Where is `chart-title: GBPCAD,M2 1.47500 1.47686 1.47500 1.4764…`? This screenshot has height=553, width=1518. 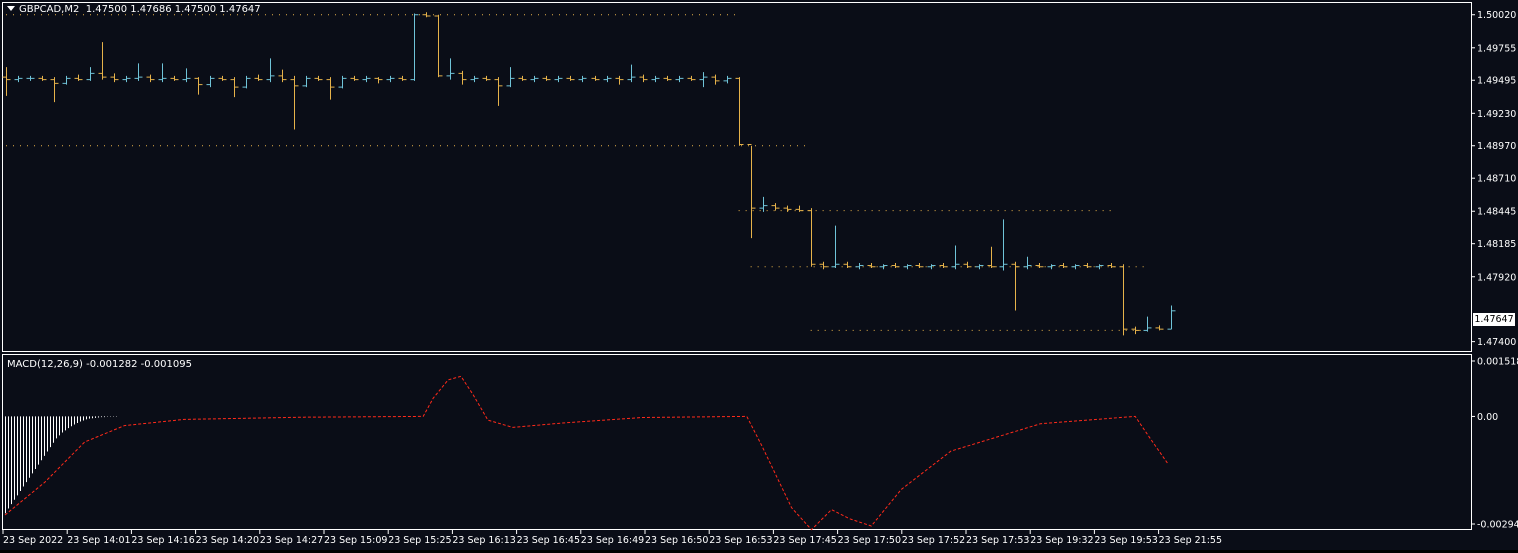 chart-title: GBPCAD,M2 1.47500 1.47686 1.47500 1.4764… is located at coordinates (134, 9).